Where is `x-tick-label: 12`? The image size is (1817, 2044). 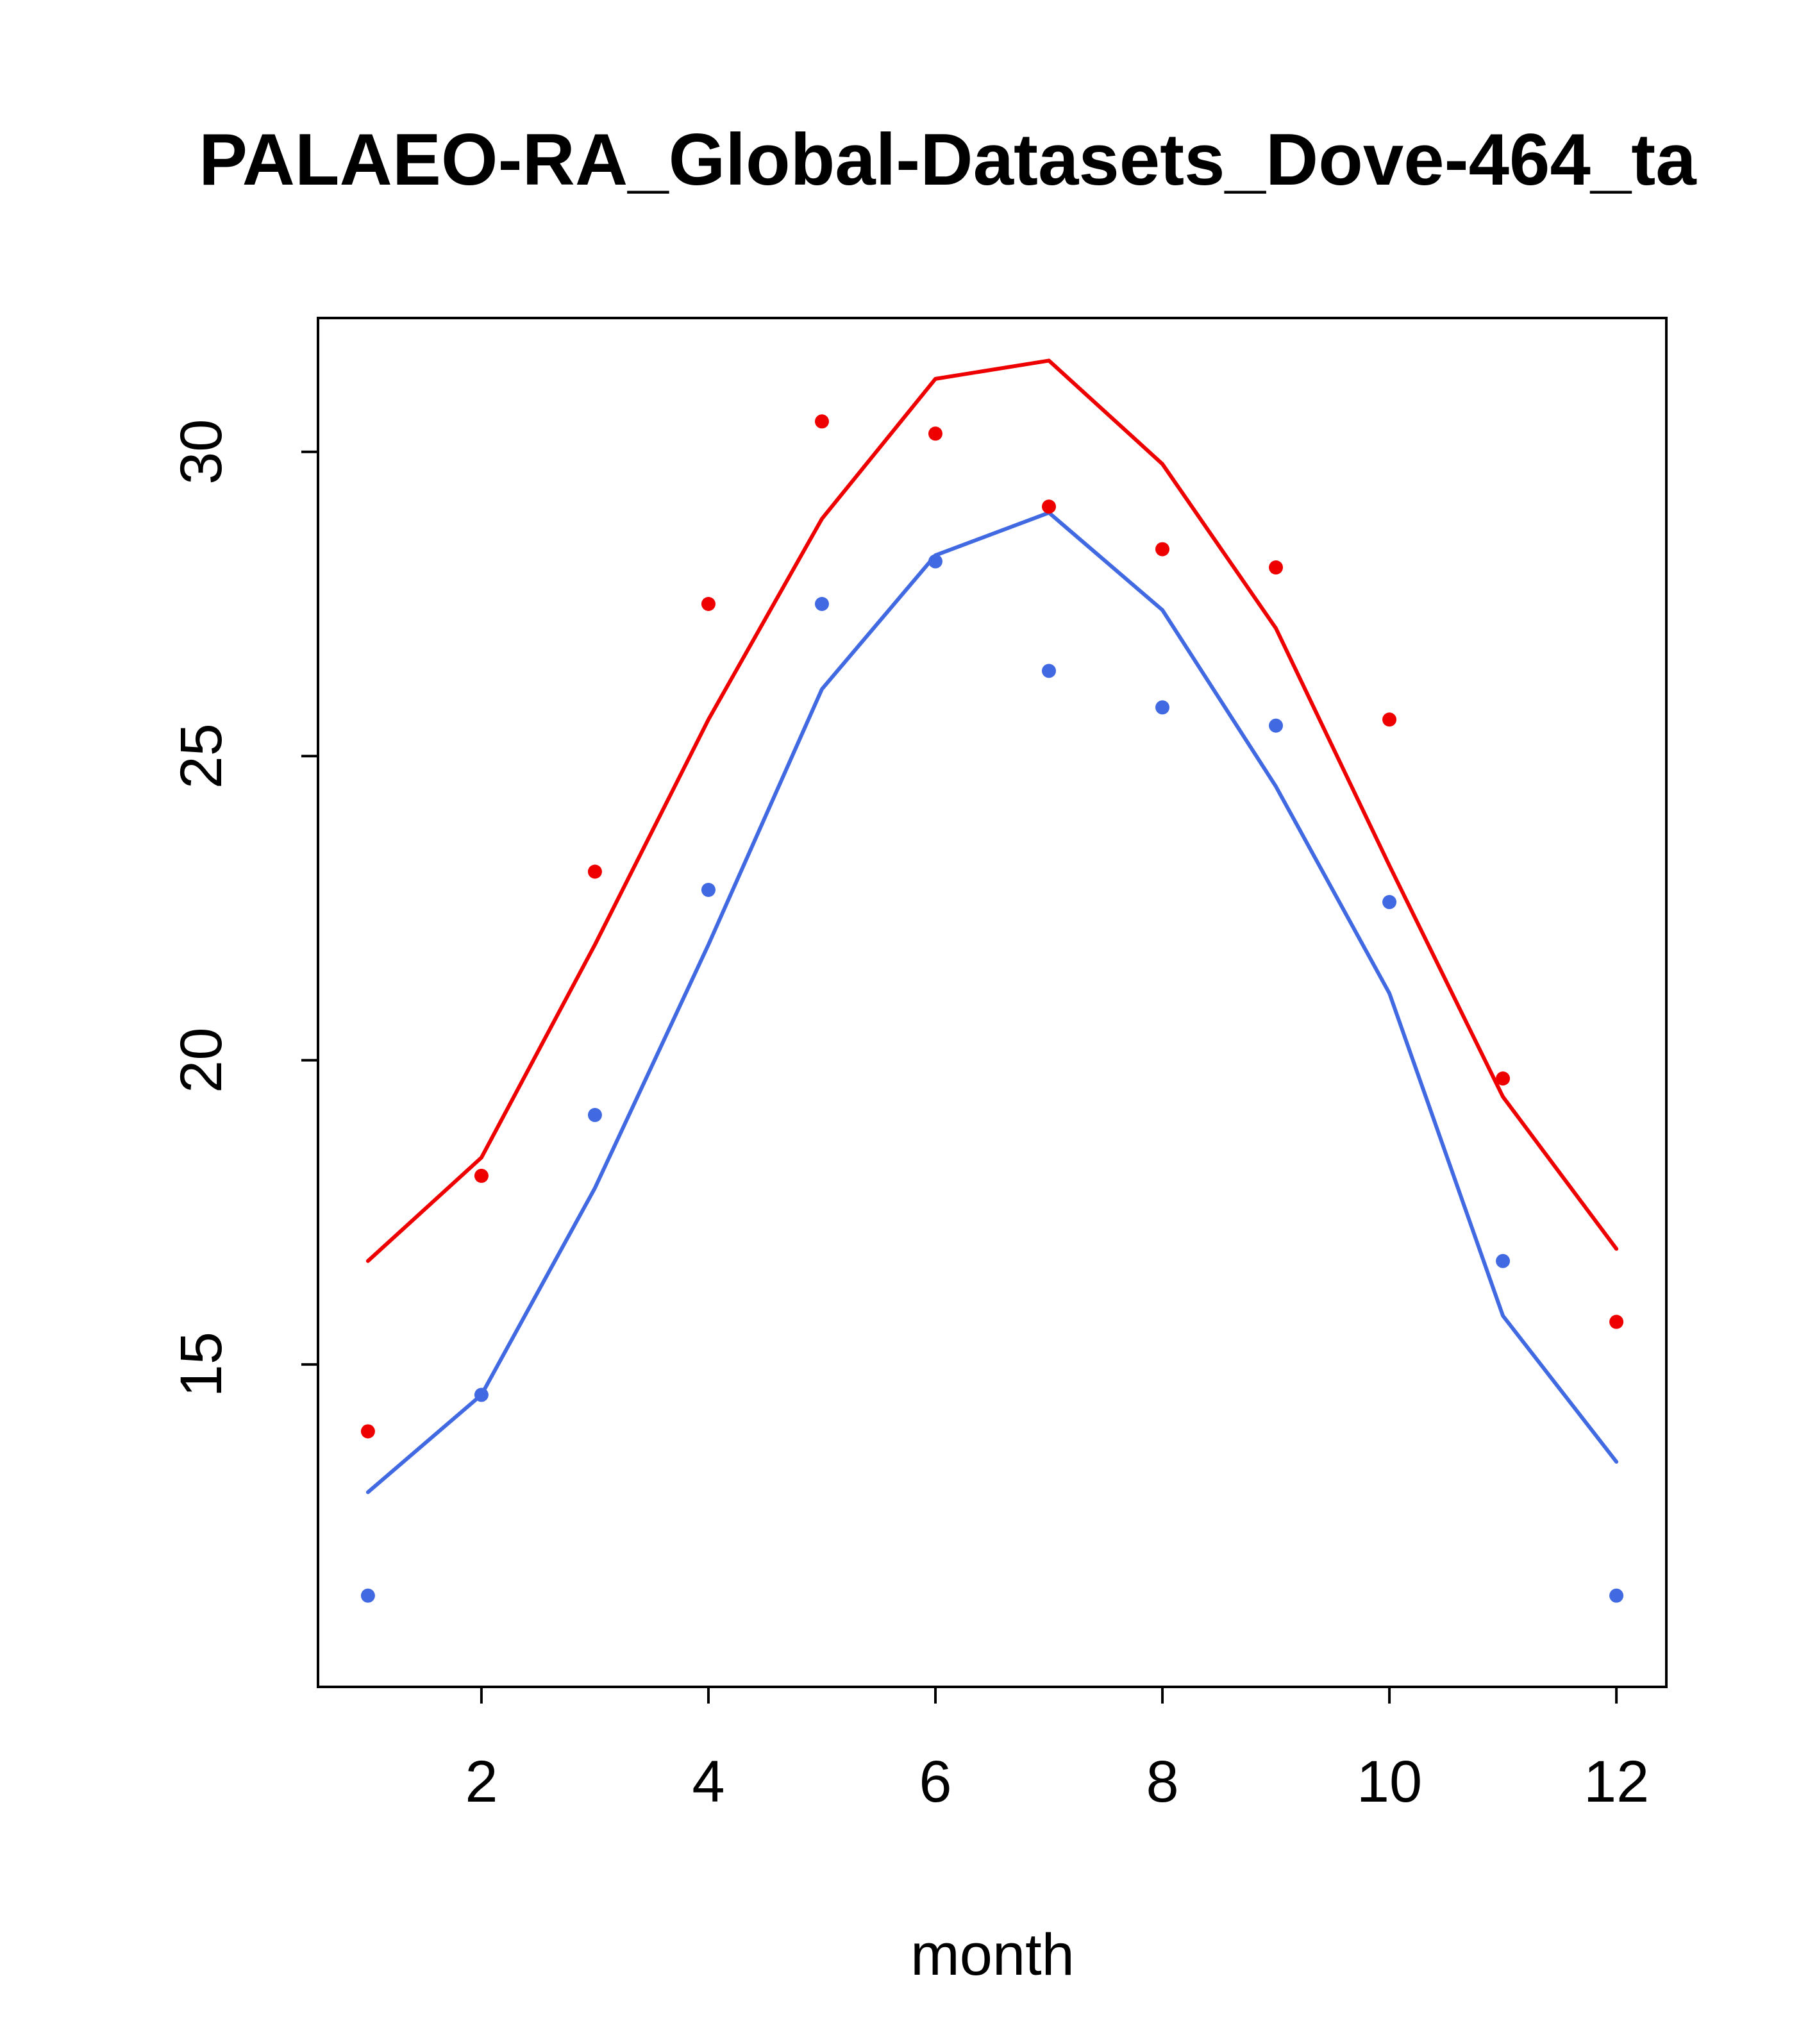
x-tick-label: 12 is located at coordinates (1616, 1781).